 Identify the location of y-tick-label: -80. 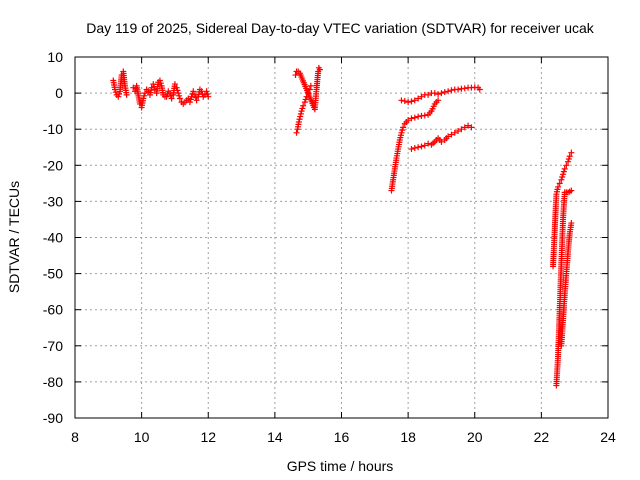
(53, 382).